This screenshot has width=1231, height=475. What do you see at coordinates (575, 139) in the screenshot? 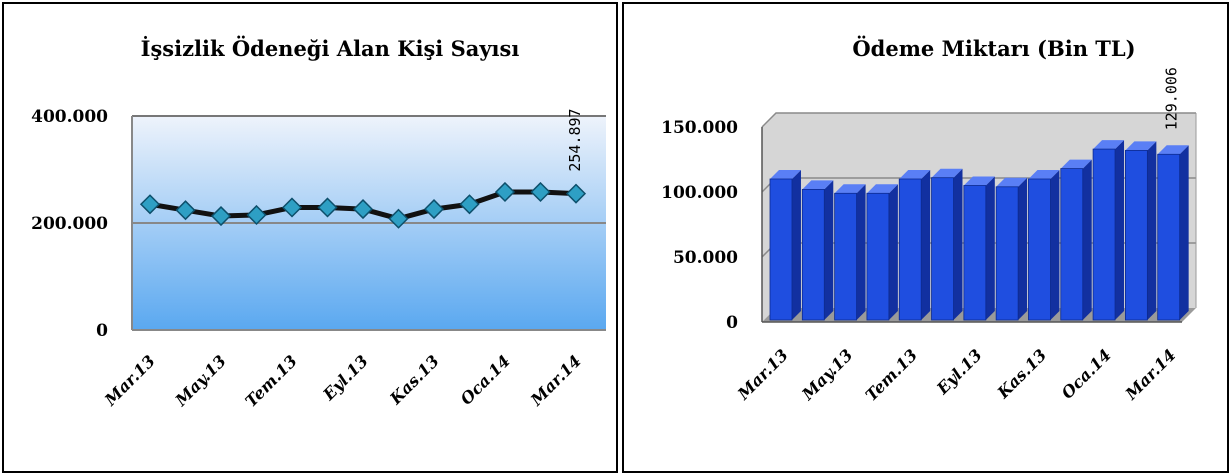
I see `data-label: 254.897` at bounding box center [575, 139].